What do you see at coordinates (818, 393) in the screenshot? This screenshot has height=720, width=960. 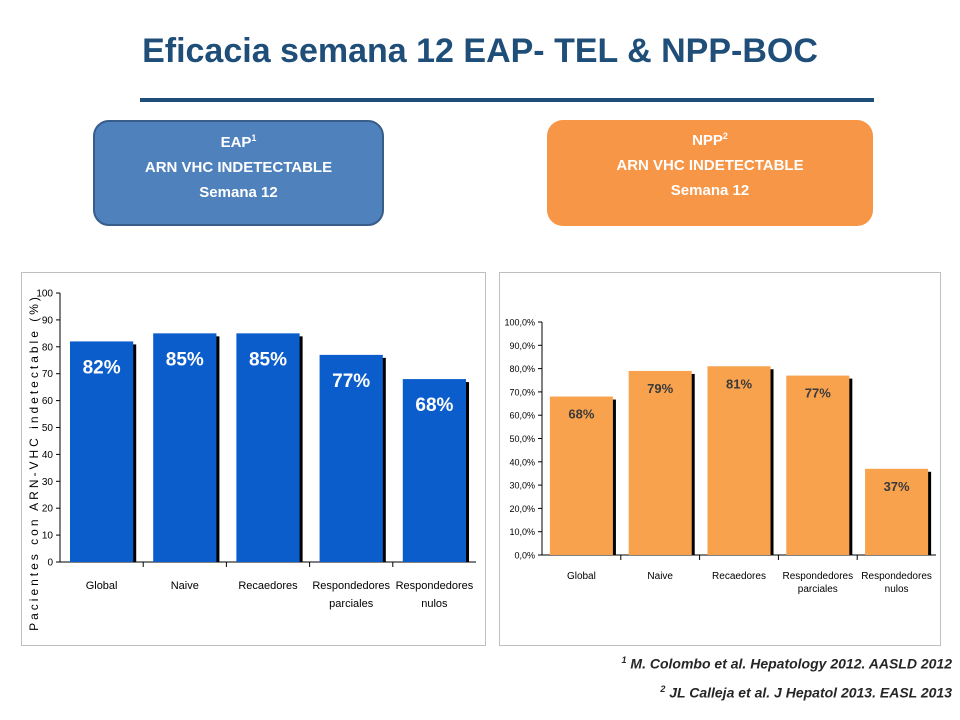 I see `npp-chart-data-label: 77%` at bounding box center [818, 393].